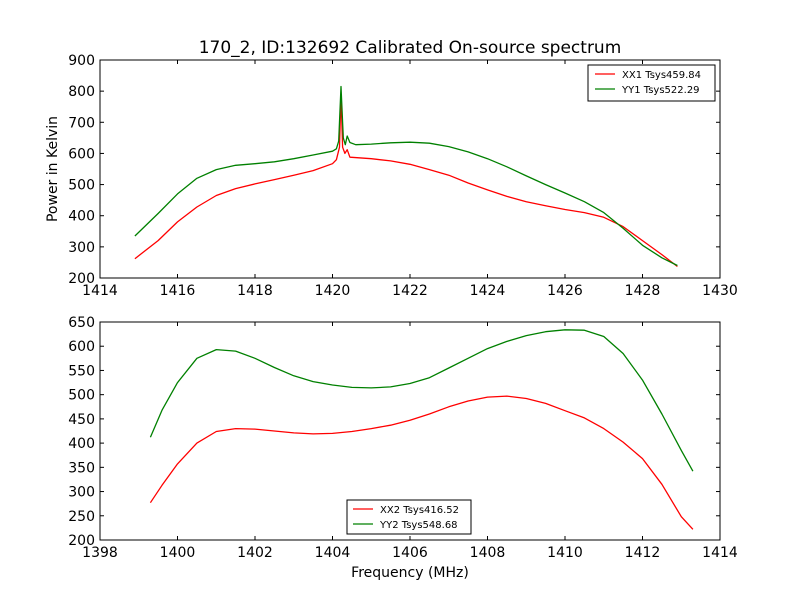 The image size is (800, 600). What do you see at coordinates (178, 553) in the screenshot?
I see `x-tick-label: 1400` at bounding box center [178, 553].